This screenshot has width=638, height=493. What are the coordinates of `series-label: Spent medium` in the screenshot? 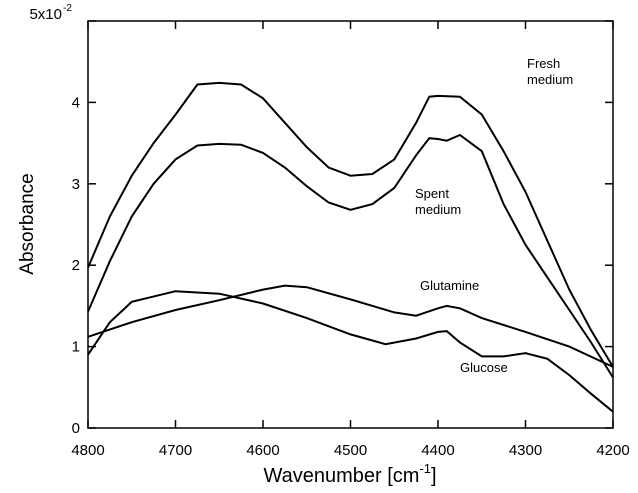 It's located at (438, 201).